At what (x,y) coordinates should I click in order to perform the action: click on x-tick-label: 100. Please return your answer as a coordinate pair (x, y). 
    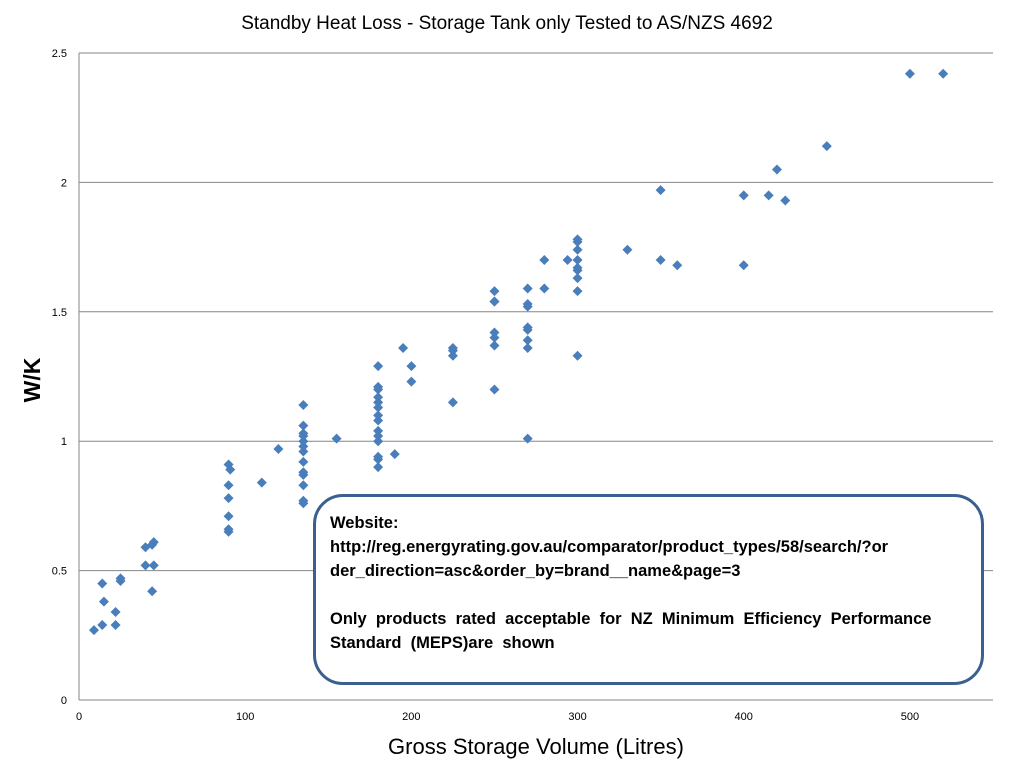
    Looking at the image, I should click on (245, 717).